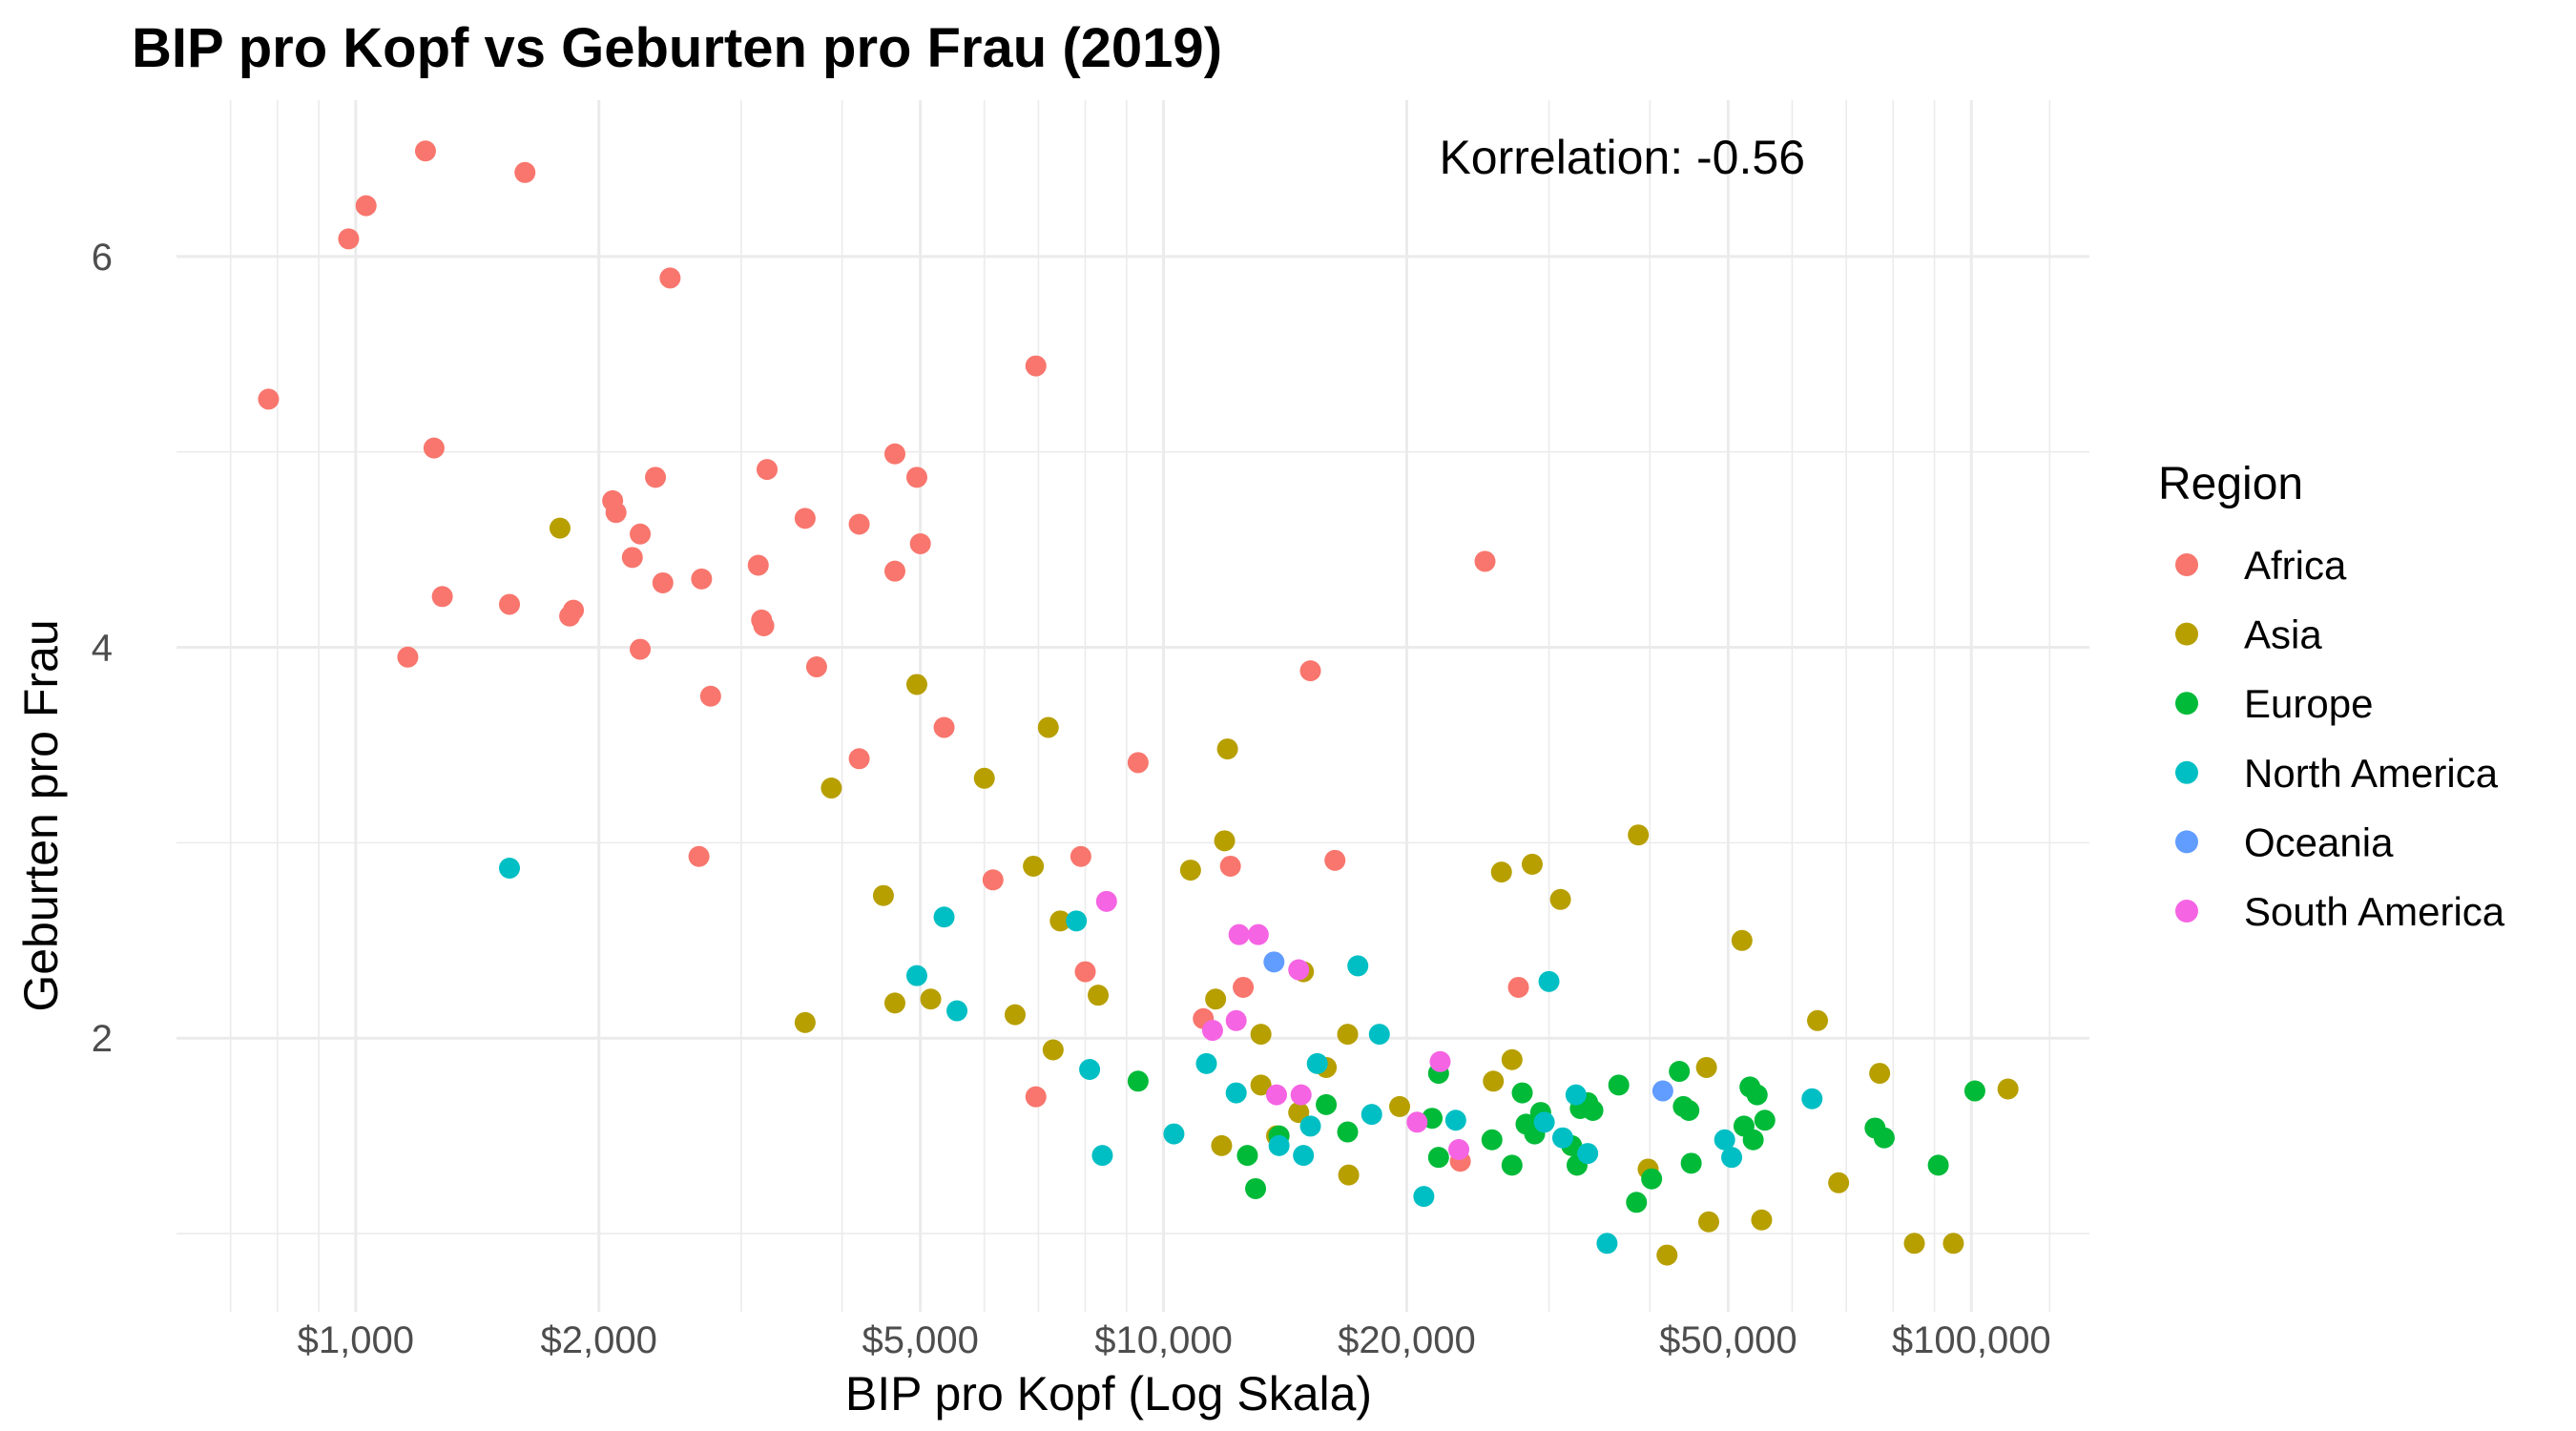  Describe the element at coordinates (1108, 1394) in the screenshot. I see `x-axis-title: BIP pro Kopf (Log Skala)` at that location.